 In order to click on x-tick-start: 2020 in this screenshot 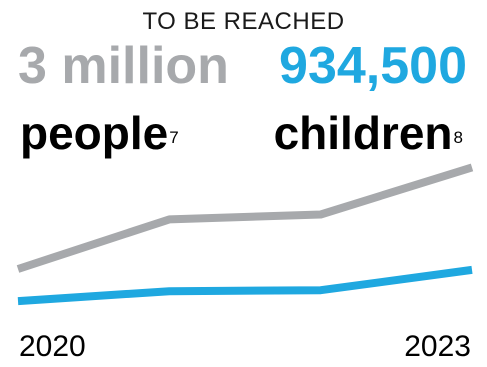, I will do `click(52, 346)`.